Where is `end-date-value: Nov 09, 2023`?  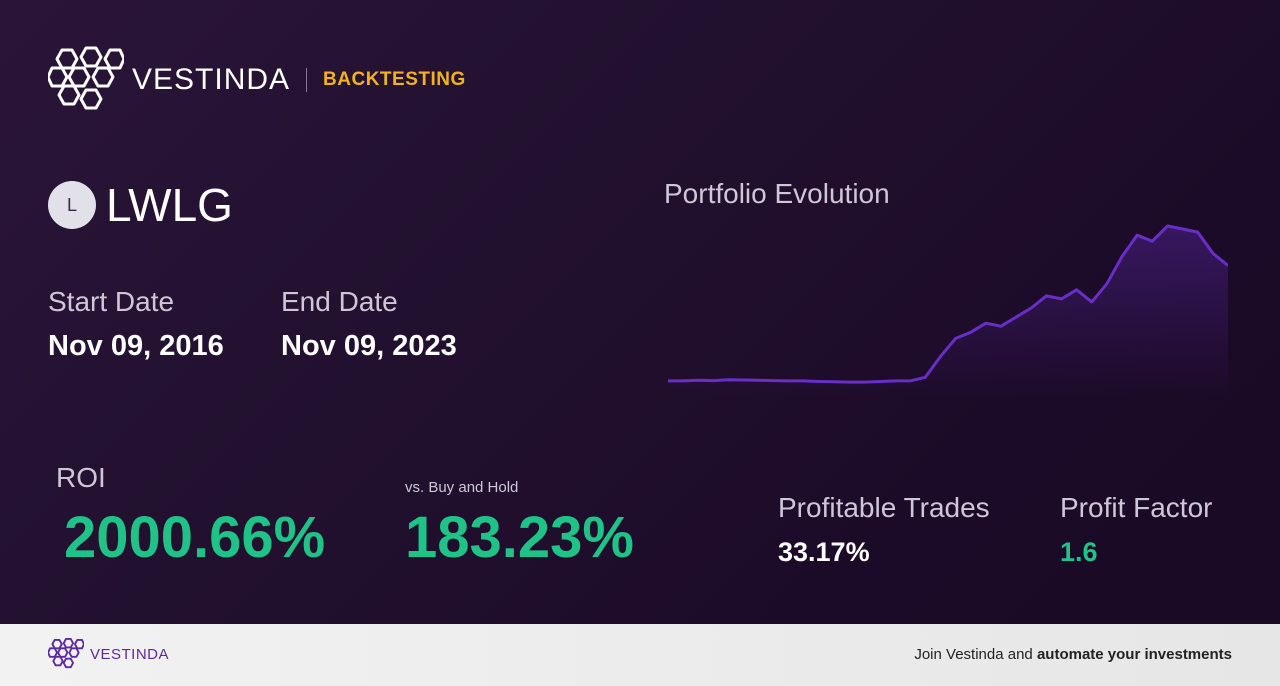 end-date-value: Nov 09, 2023 is located at coordinates (369, 346).